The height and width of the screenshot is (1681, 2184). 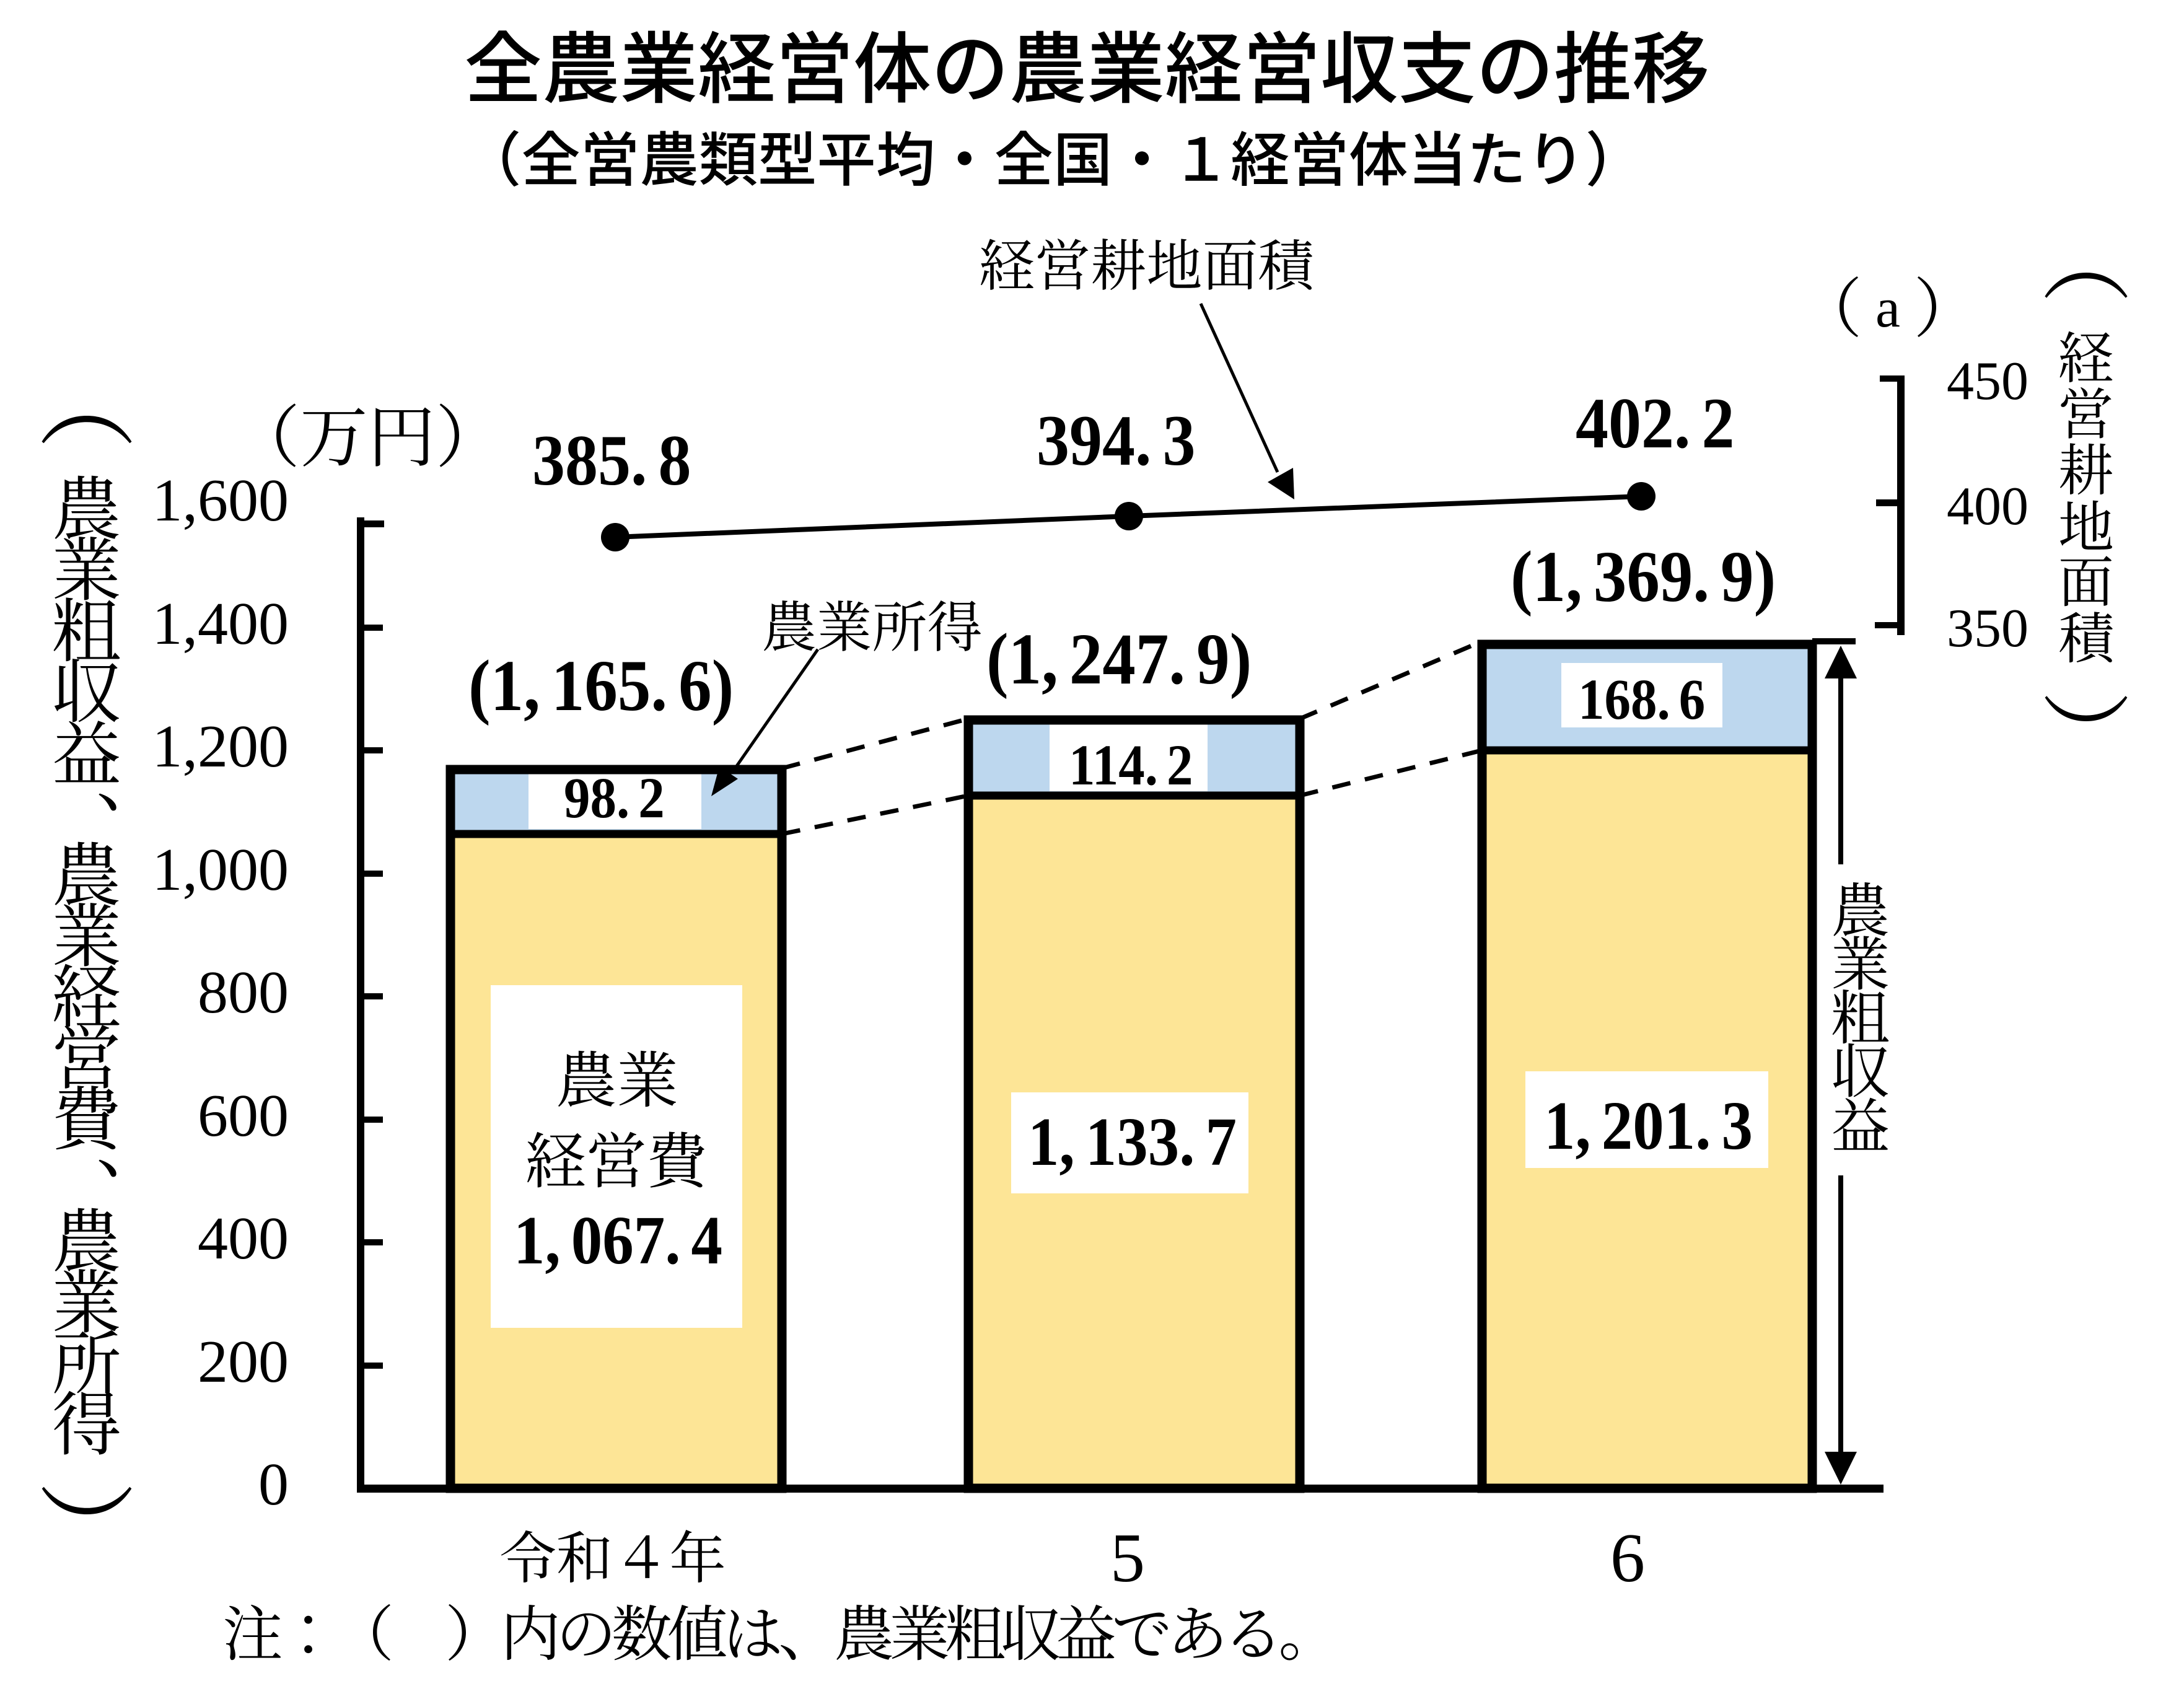 I want to click on svg-text: a, so click(x=1887, y=308).